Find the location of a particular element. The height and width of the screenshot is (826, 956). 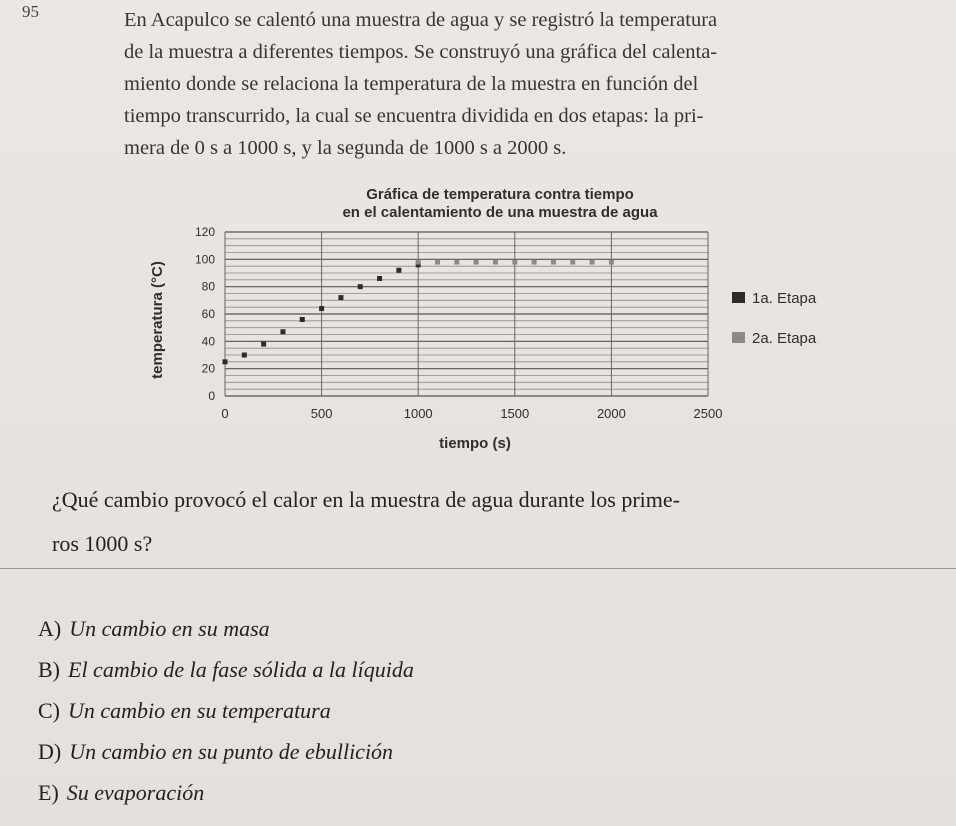

option-letter: D) is located at coordinates (50, 751).